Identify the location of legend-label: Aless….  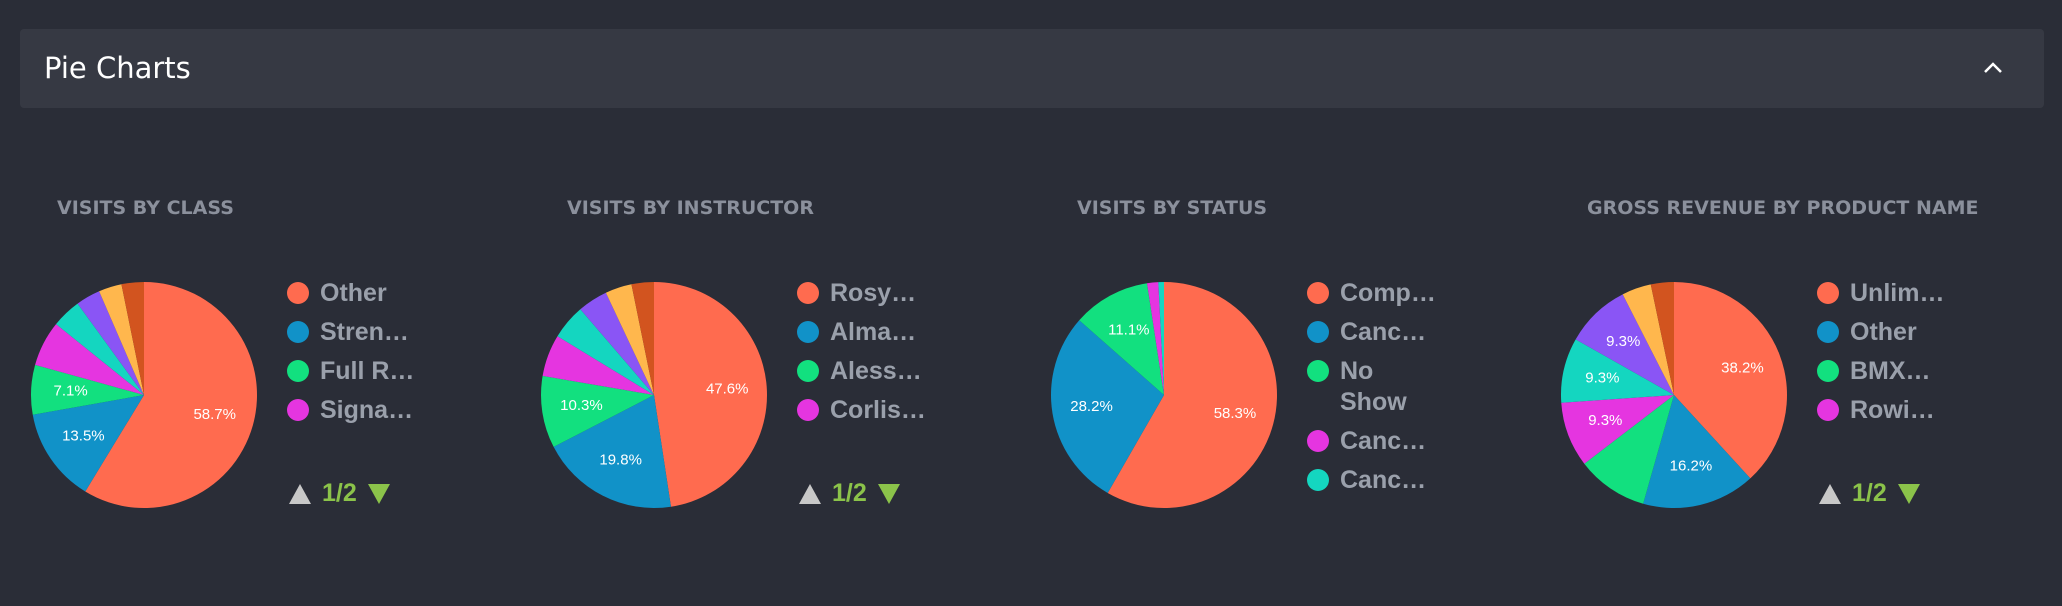
(876, 371).